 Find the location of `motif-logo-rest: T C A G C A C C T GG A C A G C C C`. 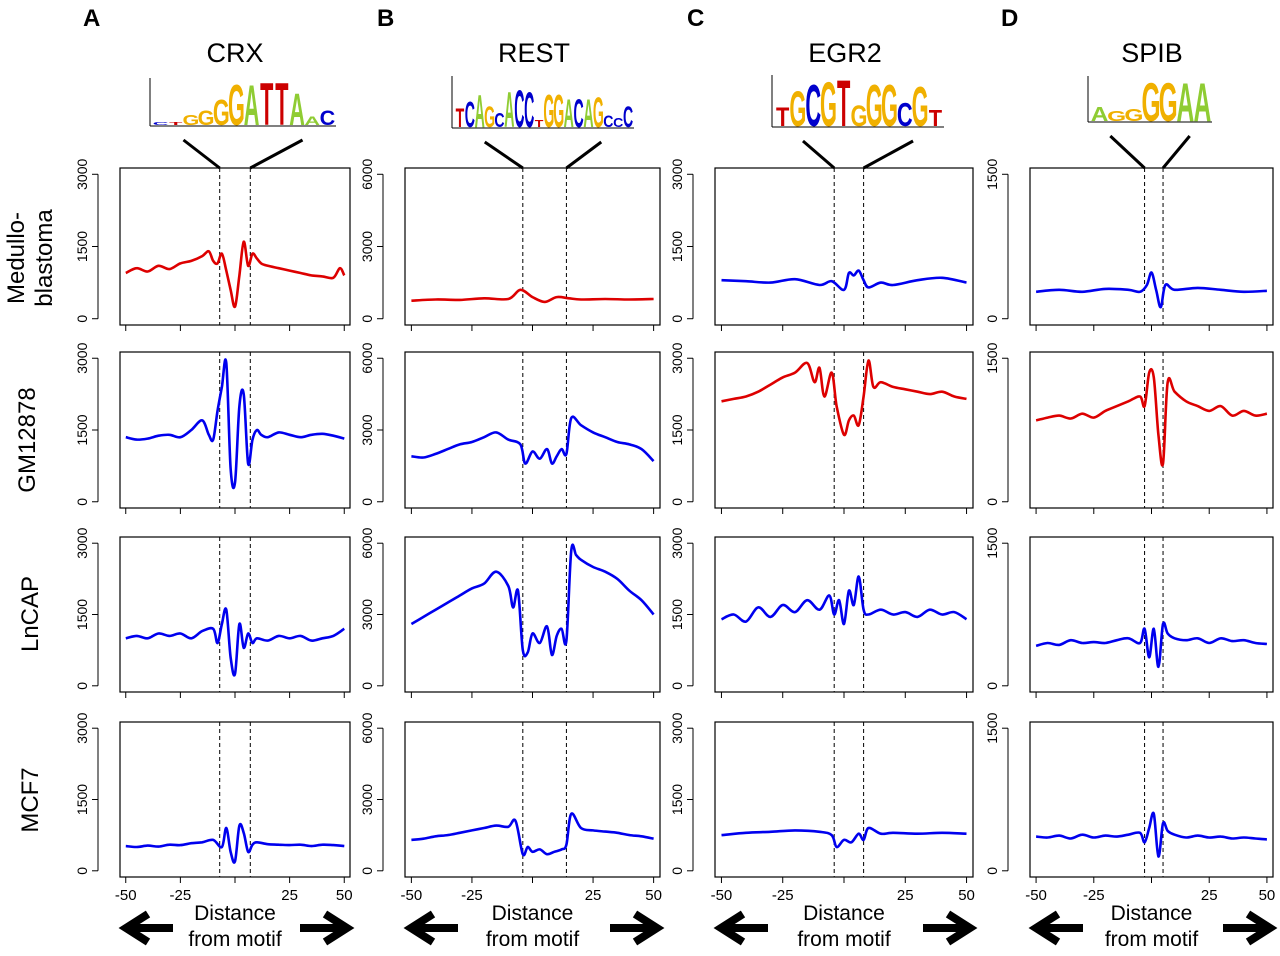

motif-logo-rest: T C A G C A C C T GG A C A G C C C is located at coordinates (542, 108).